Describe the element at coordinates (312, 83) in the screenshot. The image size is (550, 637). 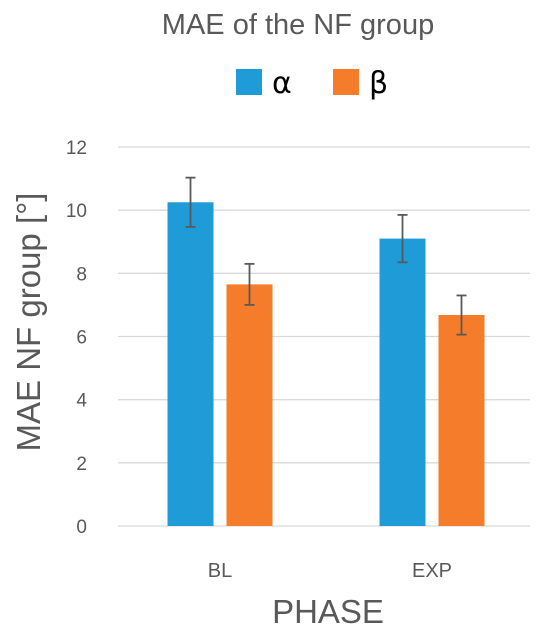
I see `legend: α β` at that location.